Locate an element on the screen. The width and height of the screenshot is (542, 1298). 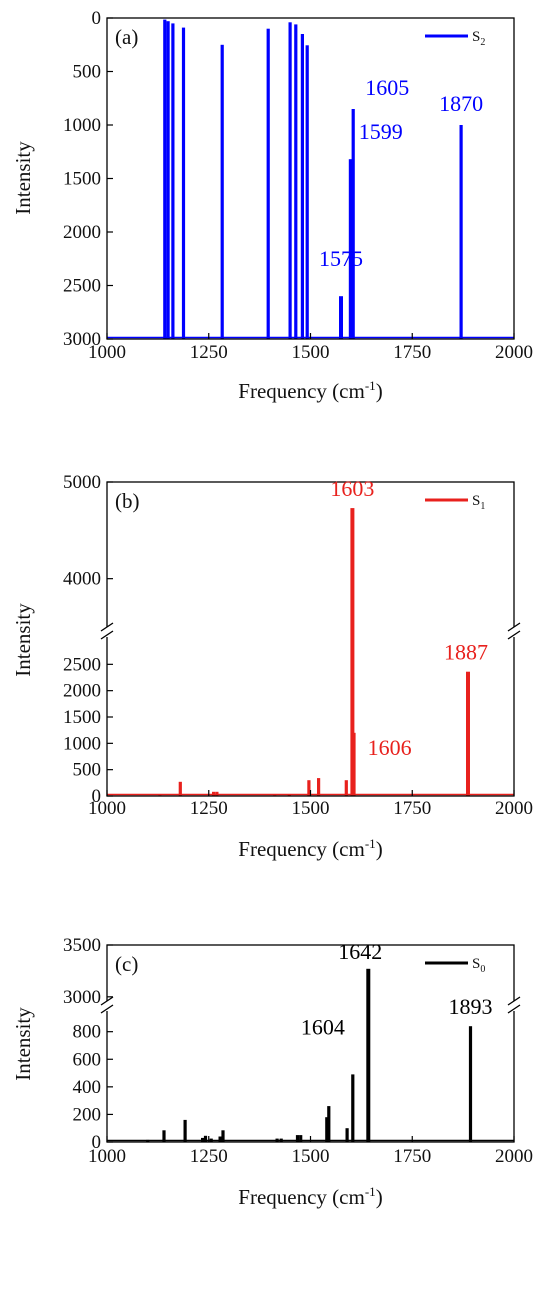
panel-label: (c) is located at coordinates (126, 964).